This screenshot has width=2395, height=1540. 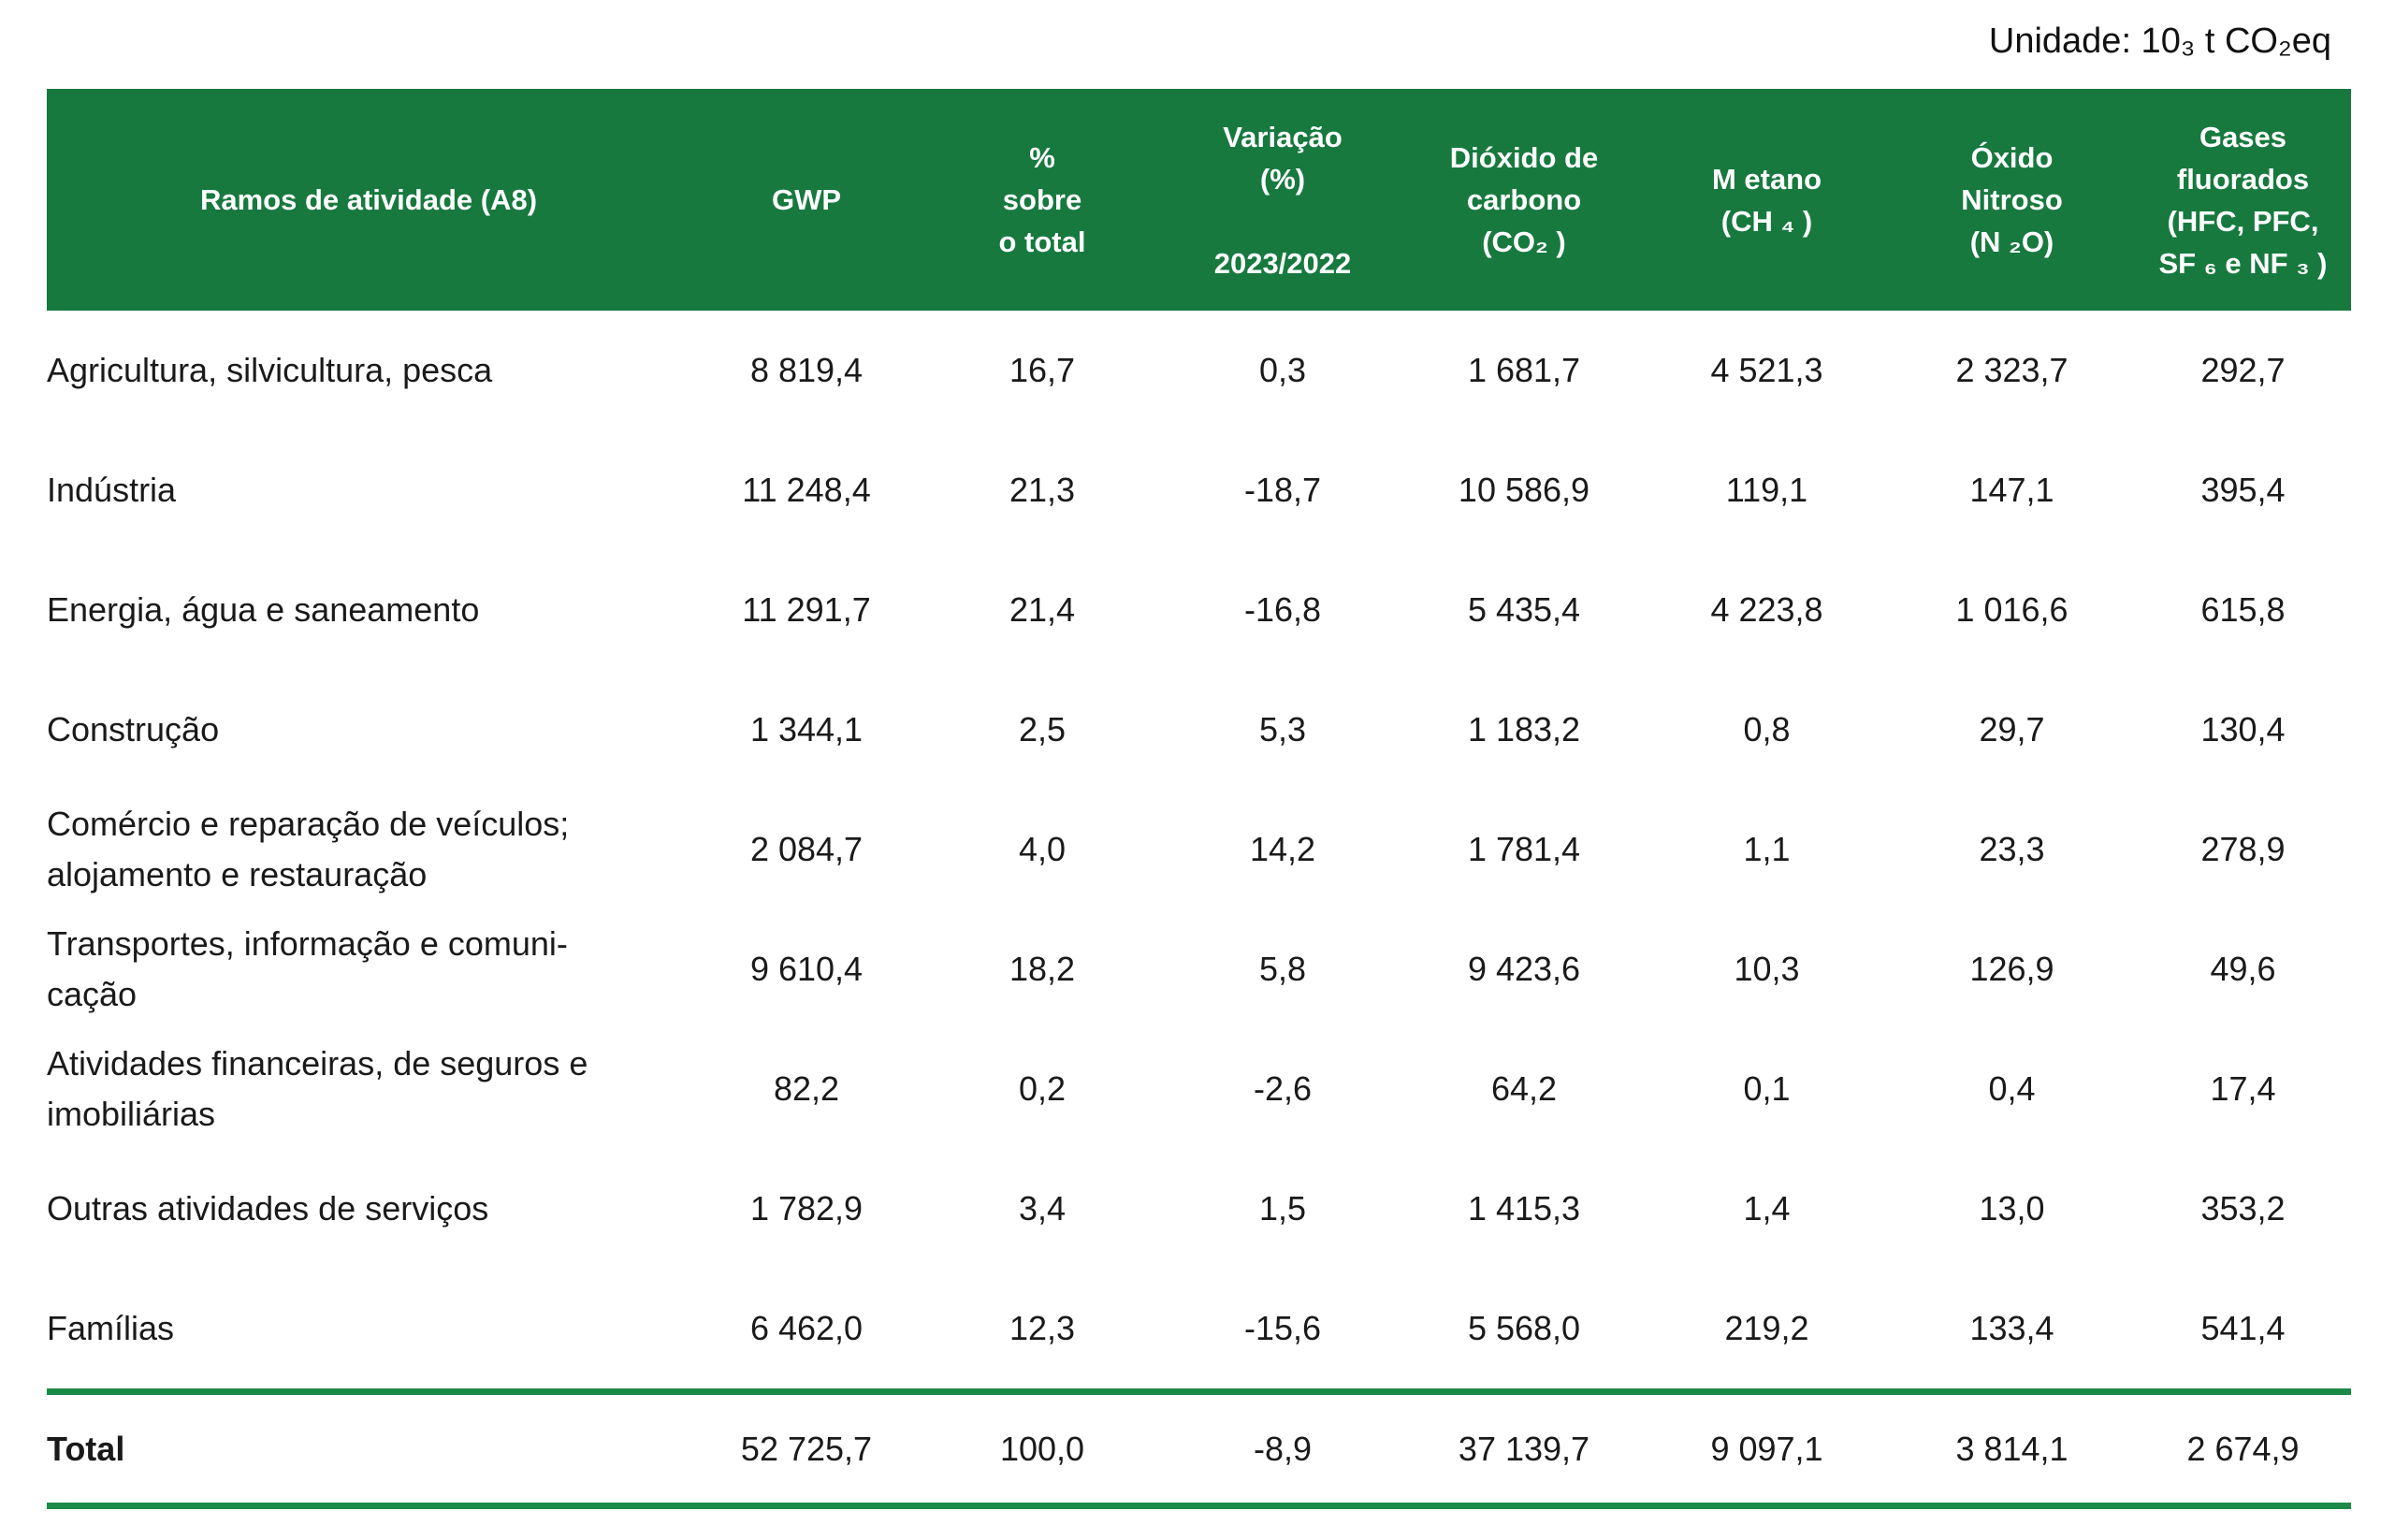 I want to click on cell-pct-total: 12,3, so click(x=1042, y=1328).